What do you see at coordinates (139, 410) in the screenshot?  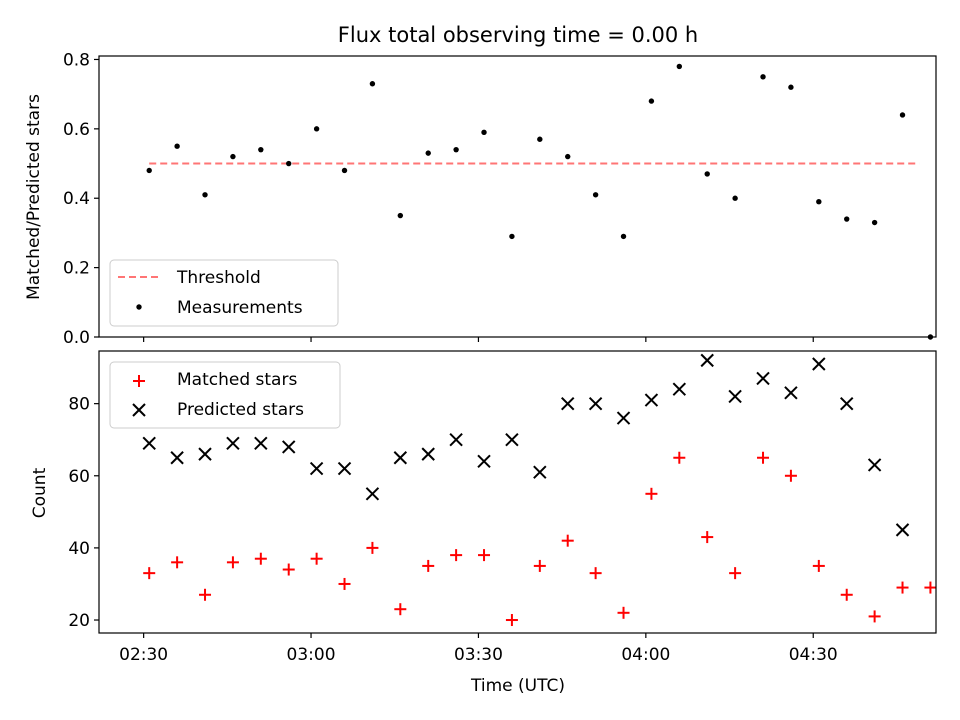 I see `legend-predicted-swatch` at bounding box center [139, 410].